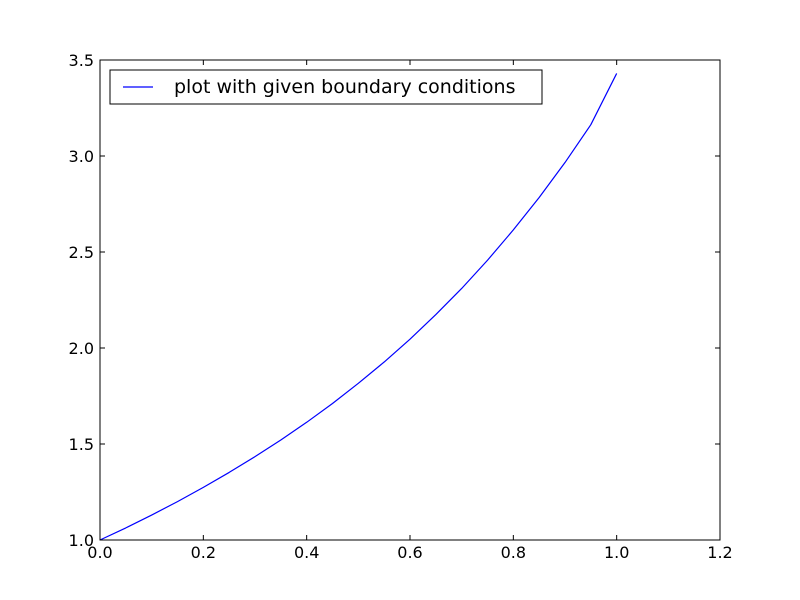 The width and height of the screenshot is (800, 600). I want to click on x-tick-label: 0.6, so click(409, 552).